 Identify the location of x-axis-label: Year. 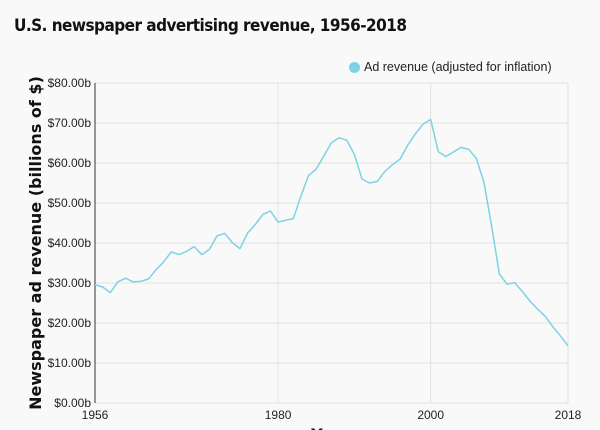
(330, 427).